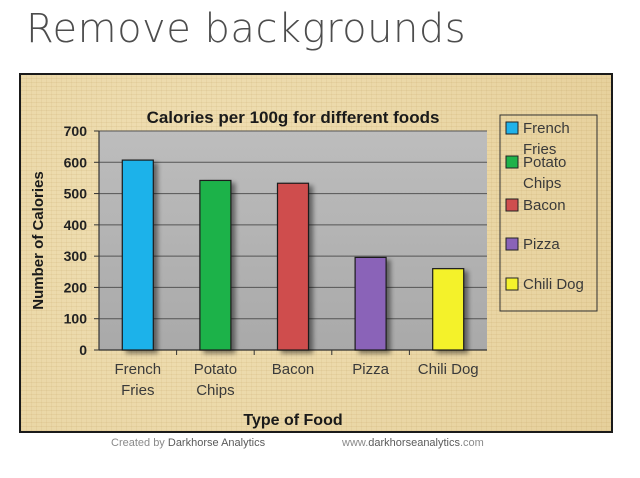 The image size is (640, 478). What do you see at coordinates (246, 29) in the screenshot?
I see `slide-title: Remove backgrounds` at bounding box center [246, 29].